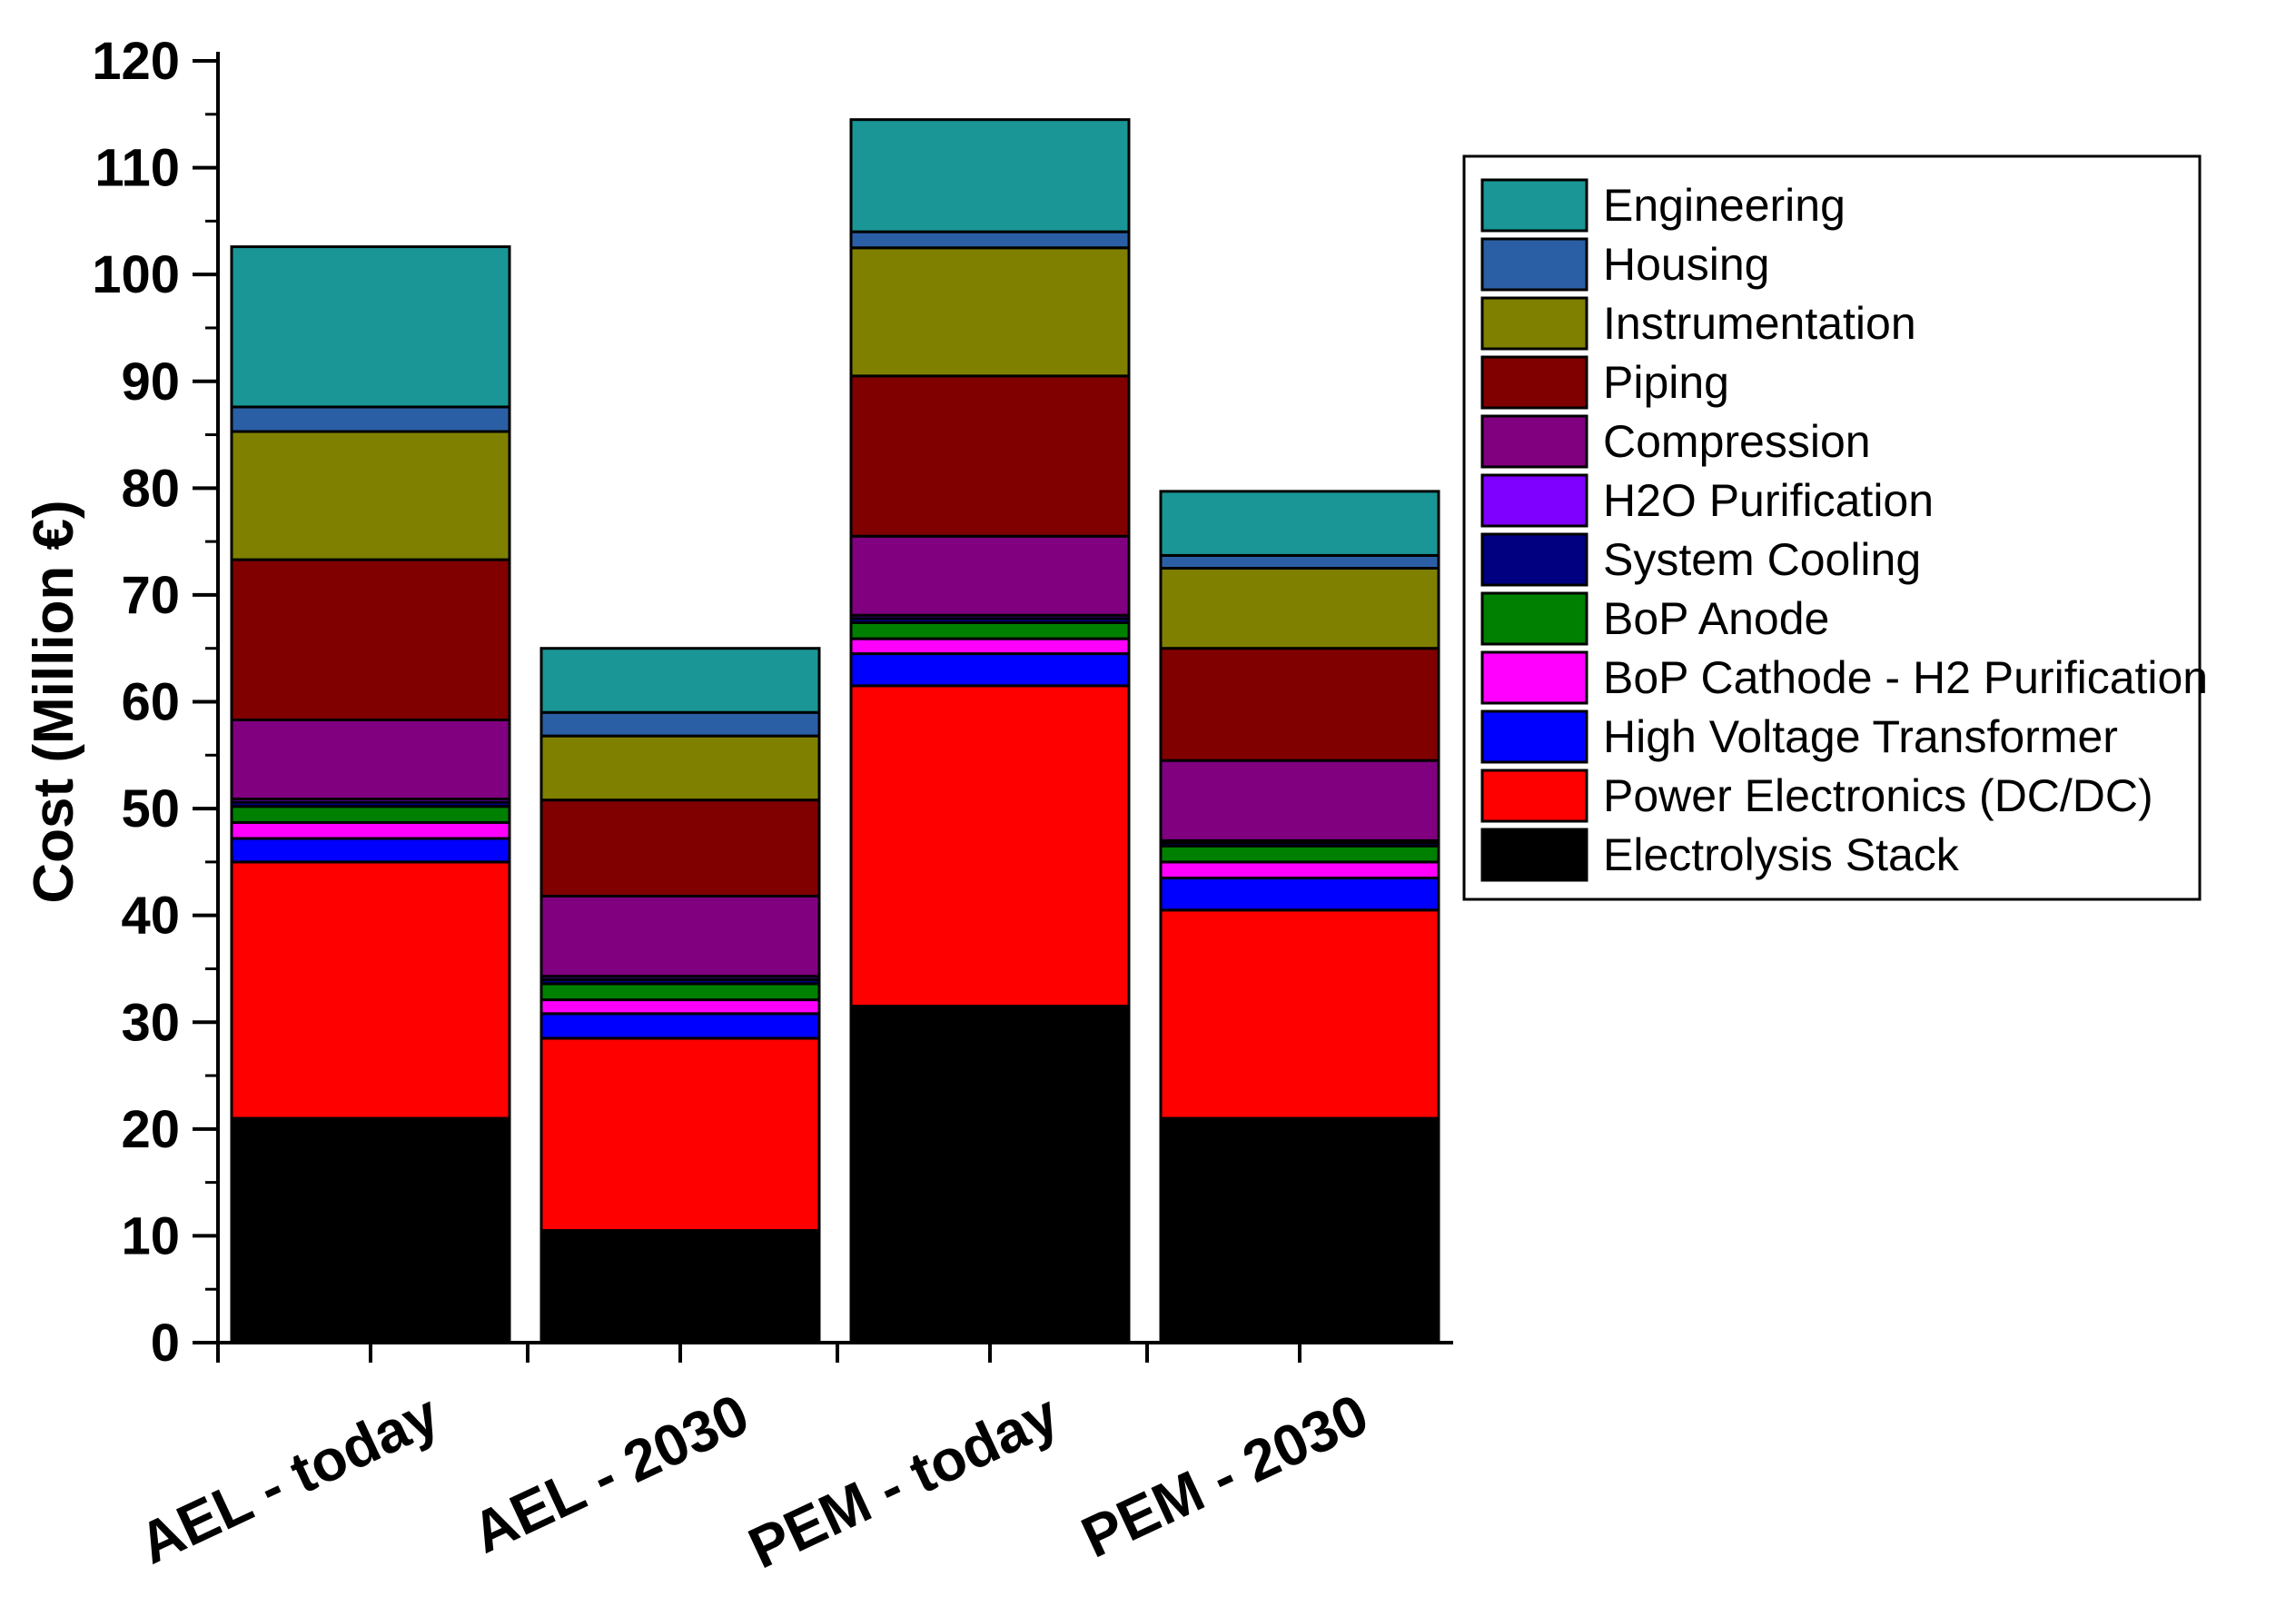 The width and height of the screenshot is (2296, 1597). Describe the element at coordinates (1534, 559) in the screenshot. I see `legend-swatch-system-cooling` at that location.